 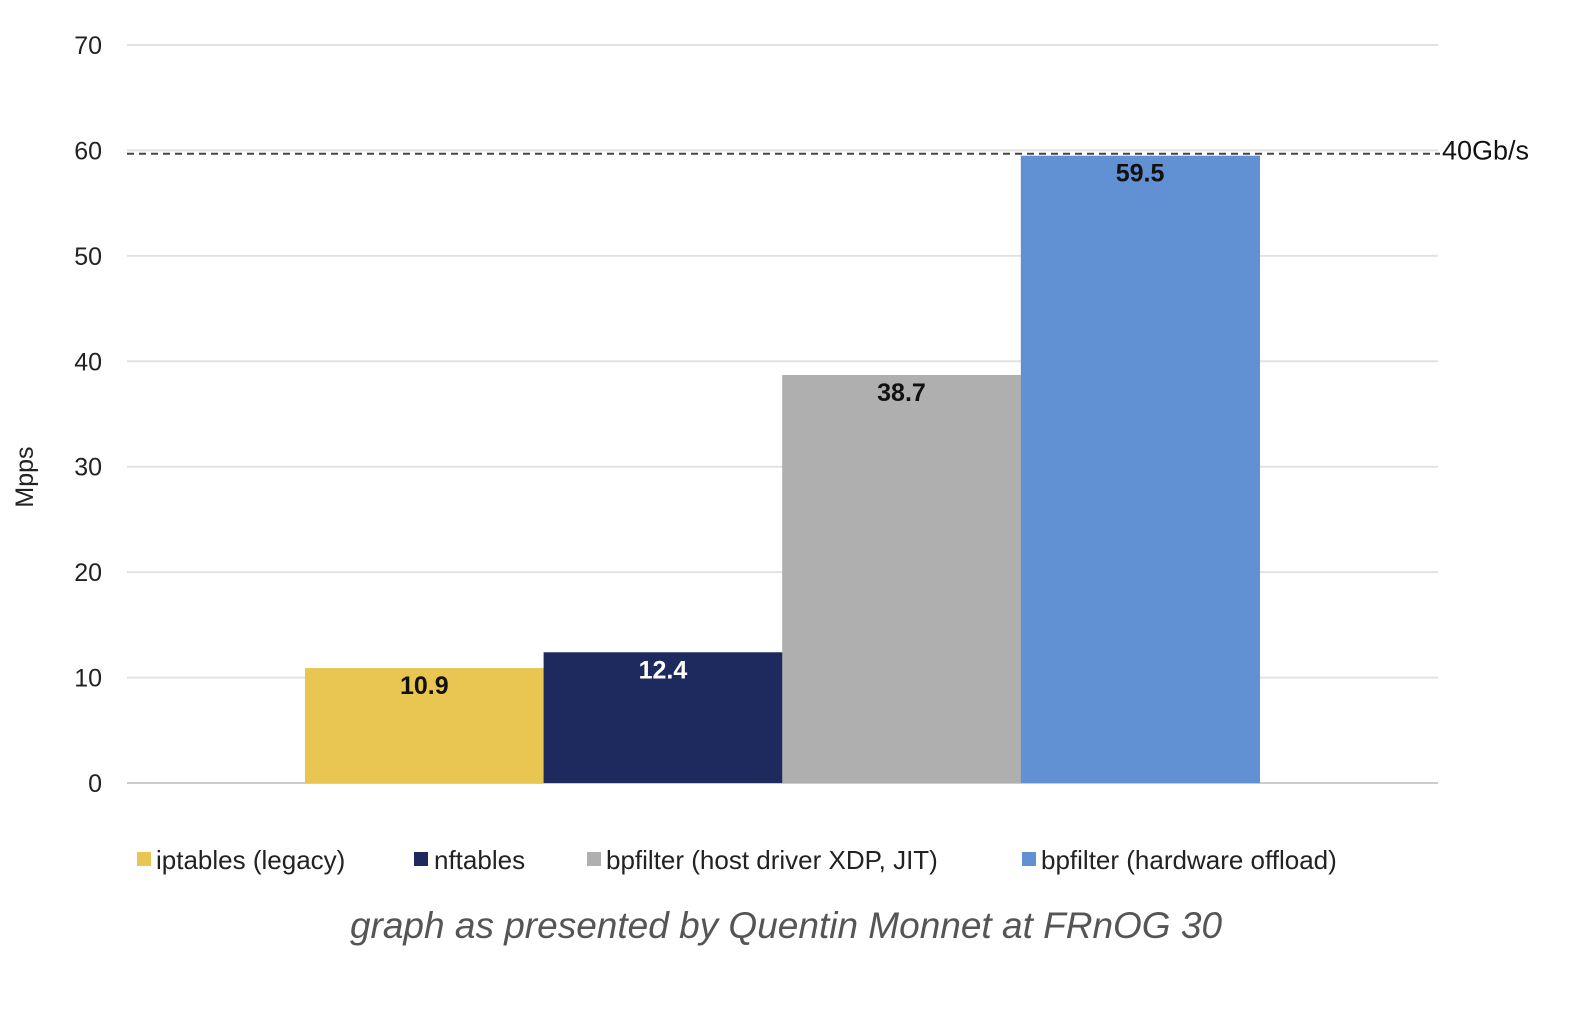 I want to click on bar-value-label: 12.4, so click(x=663, y=670).